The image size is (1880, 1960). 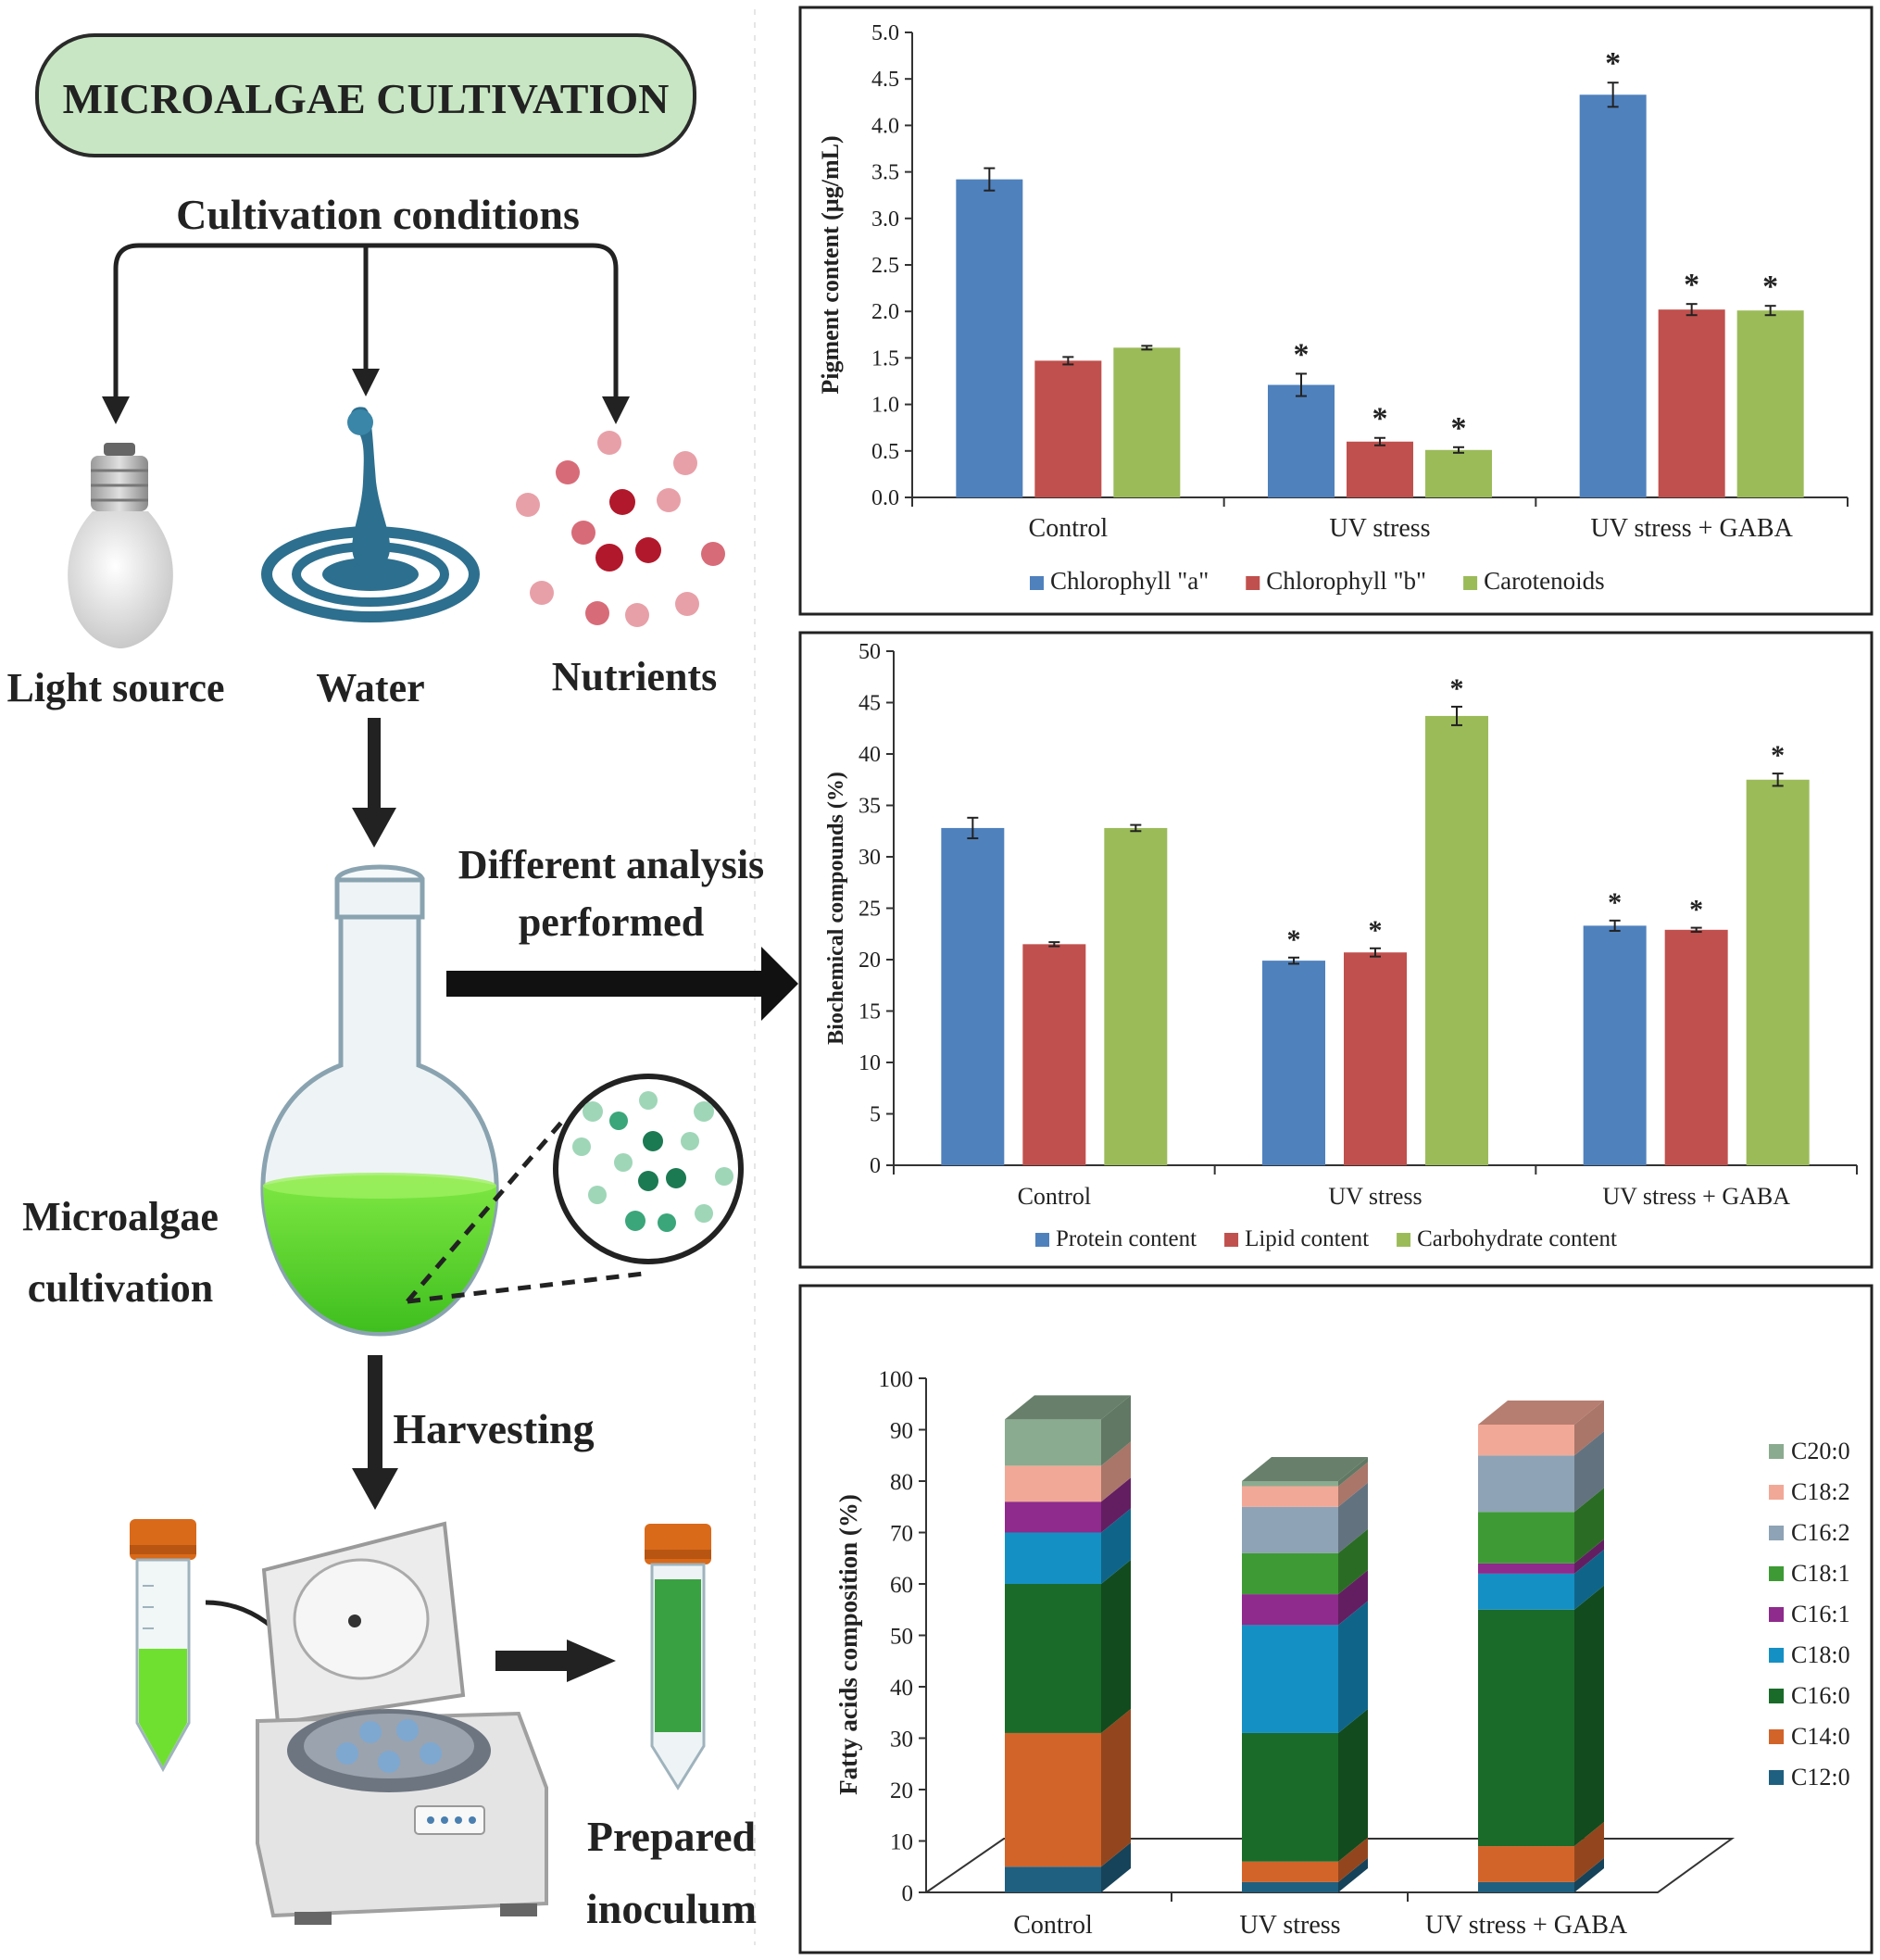 What do you see at coordinates (870, 961) in the screenshot?
I see `y-tick-label: 20` at bounding box center [870, 961].